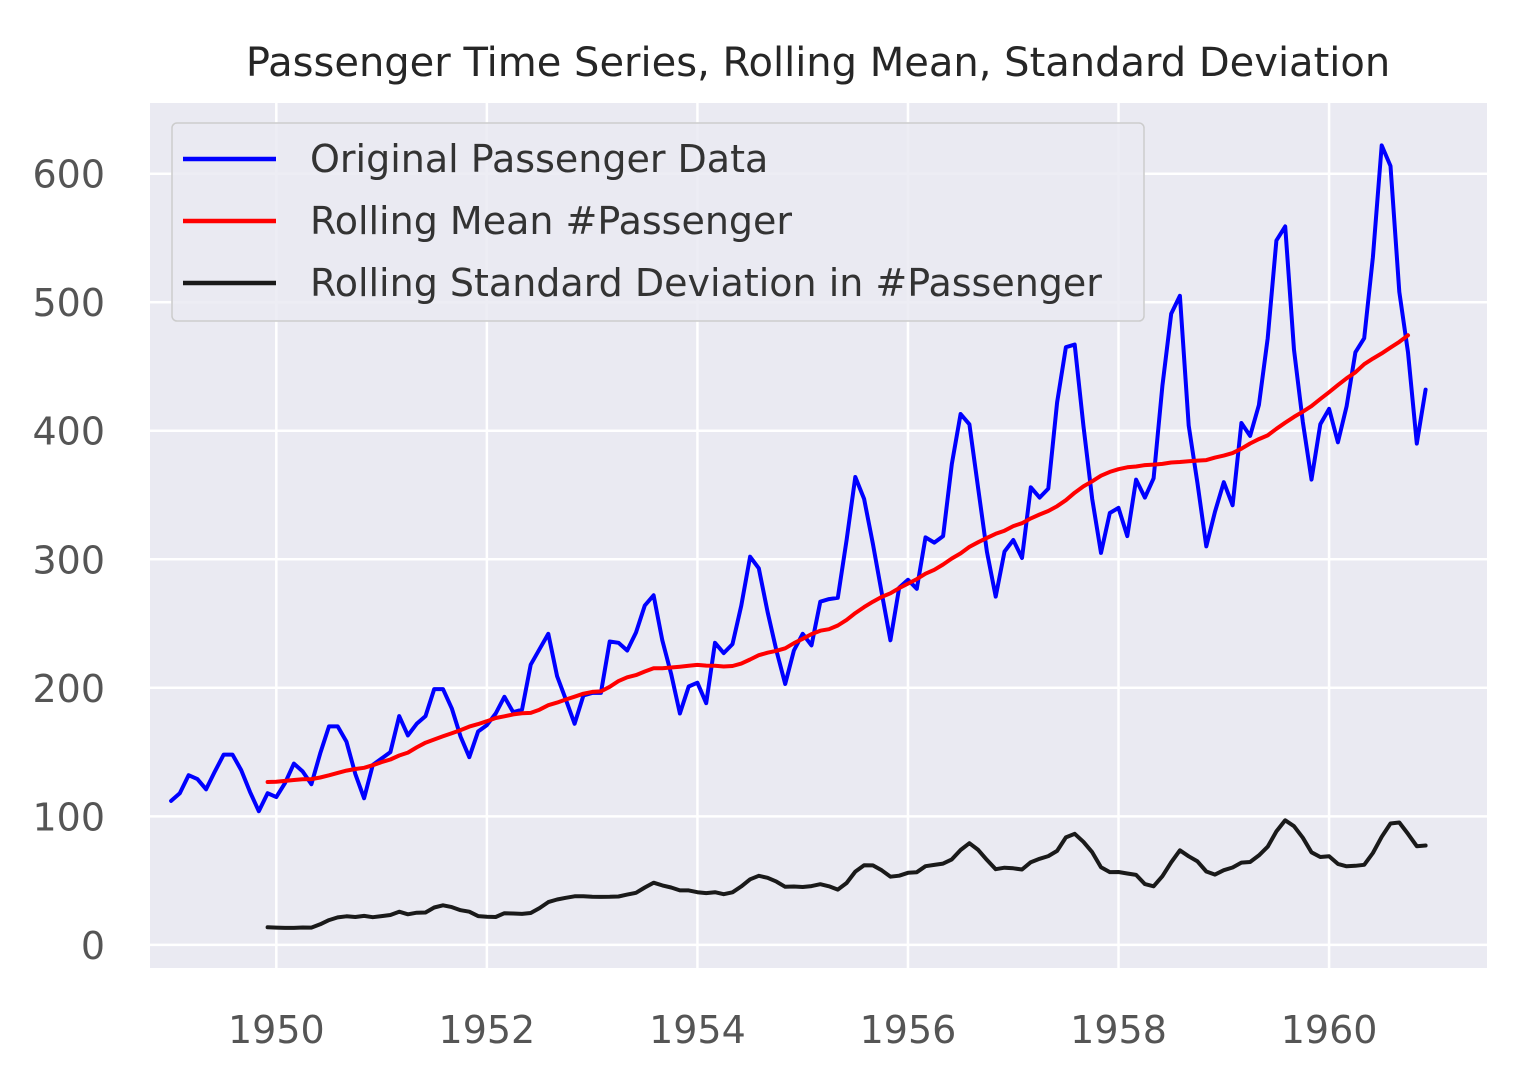  Describe the element at coordinates (551, 221) in the screenshot. I see `legend-label-rolling-mean: Rolling Mean #Passenger` at that location.